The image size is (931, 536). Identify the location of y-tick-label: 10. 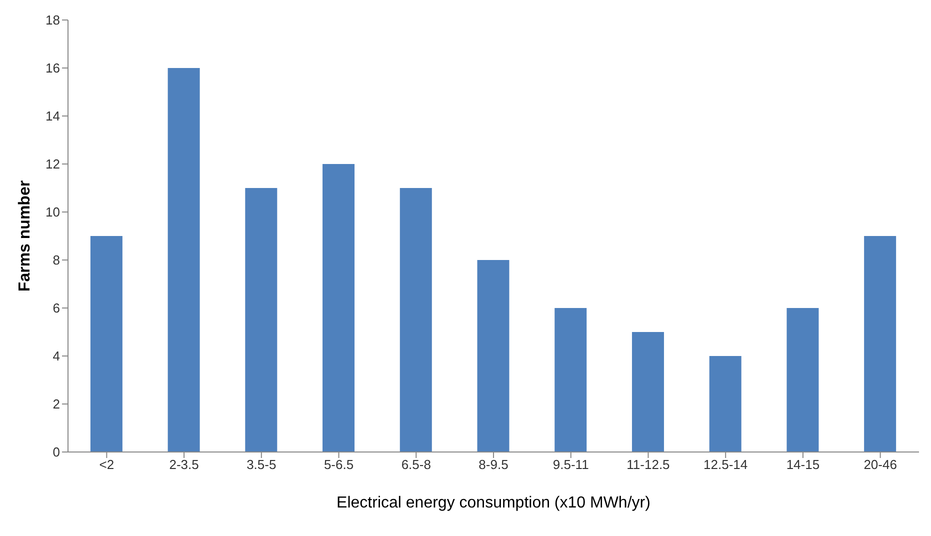
(53, 212).